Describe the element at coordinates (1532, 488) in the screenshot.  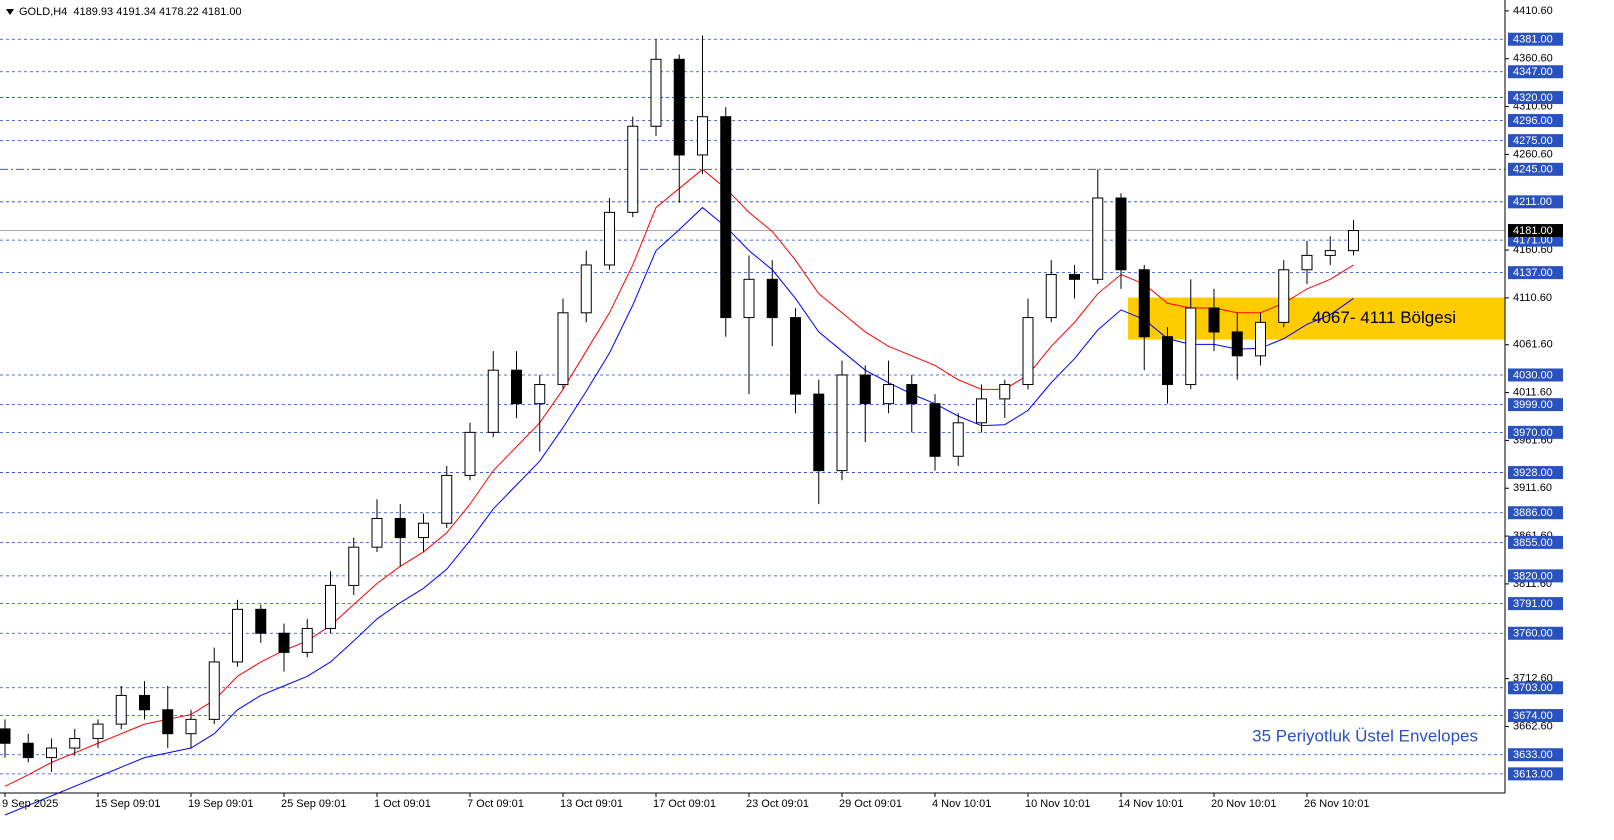
I see `y-tick-label: 3911.60` at that location.